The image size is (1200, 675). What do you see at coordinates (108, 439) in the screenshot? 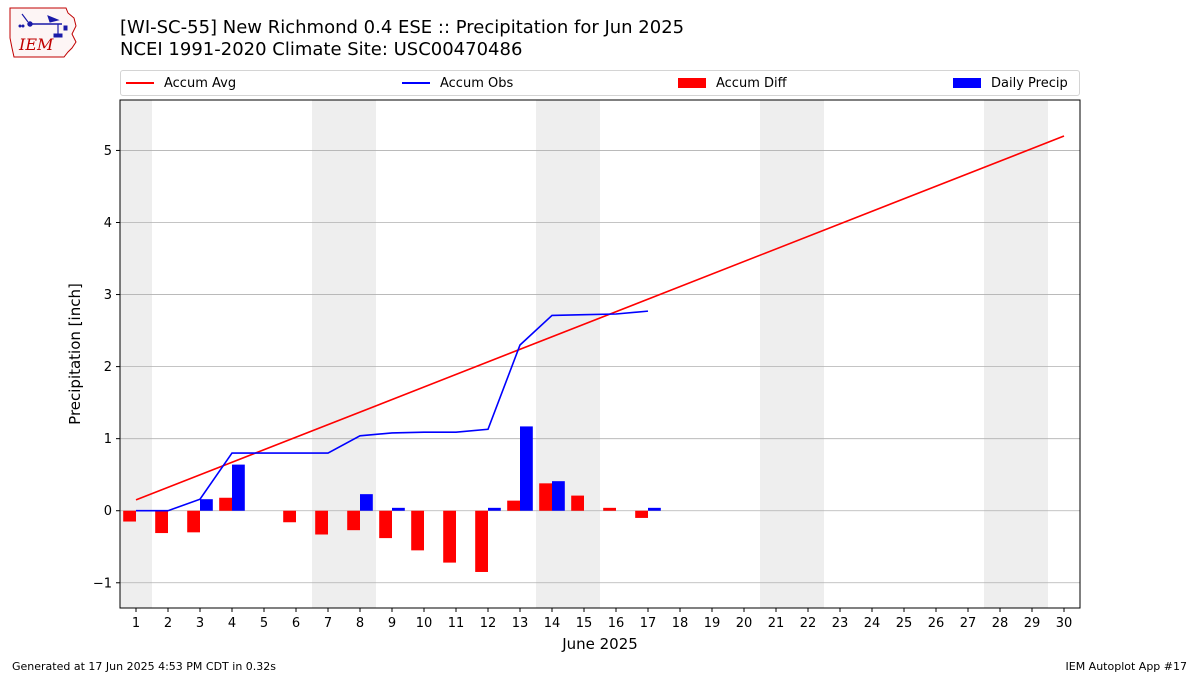
I see `y-tick-label: 1` at bounding box center [108, 439].